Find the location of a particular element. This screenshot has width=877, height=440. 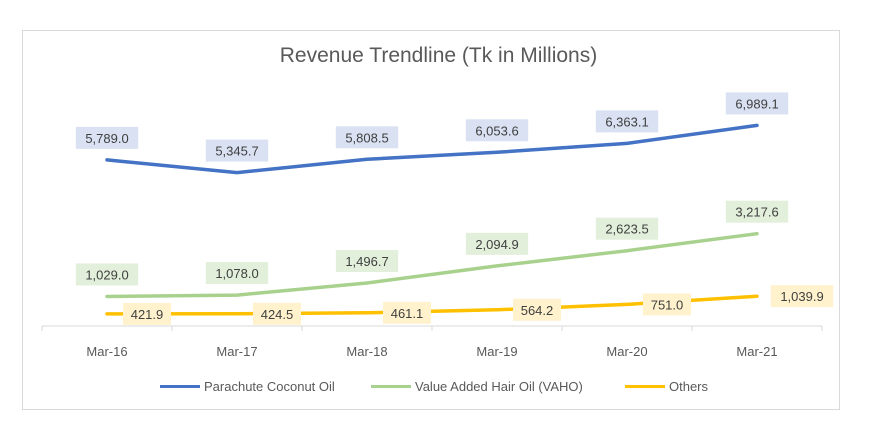

legend-item-vaho: Value Added Hair Oil (VAHO) is located at coordinates (477, 386).